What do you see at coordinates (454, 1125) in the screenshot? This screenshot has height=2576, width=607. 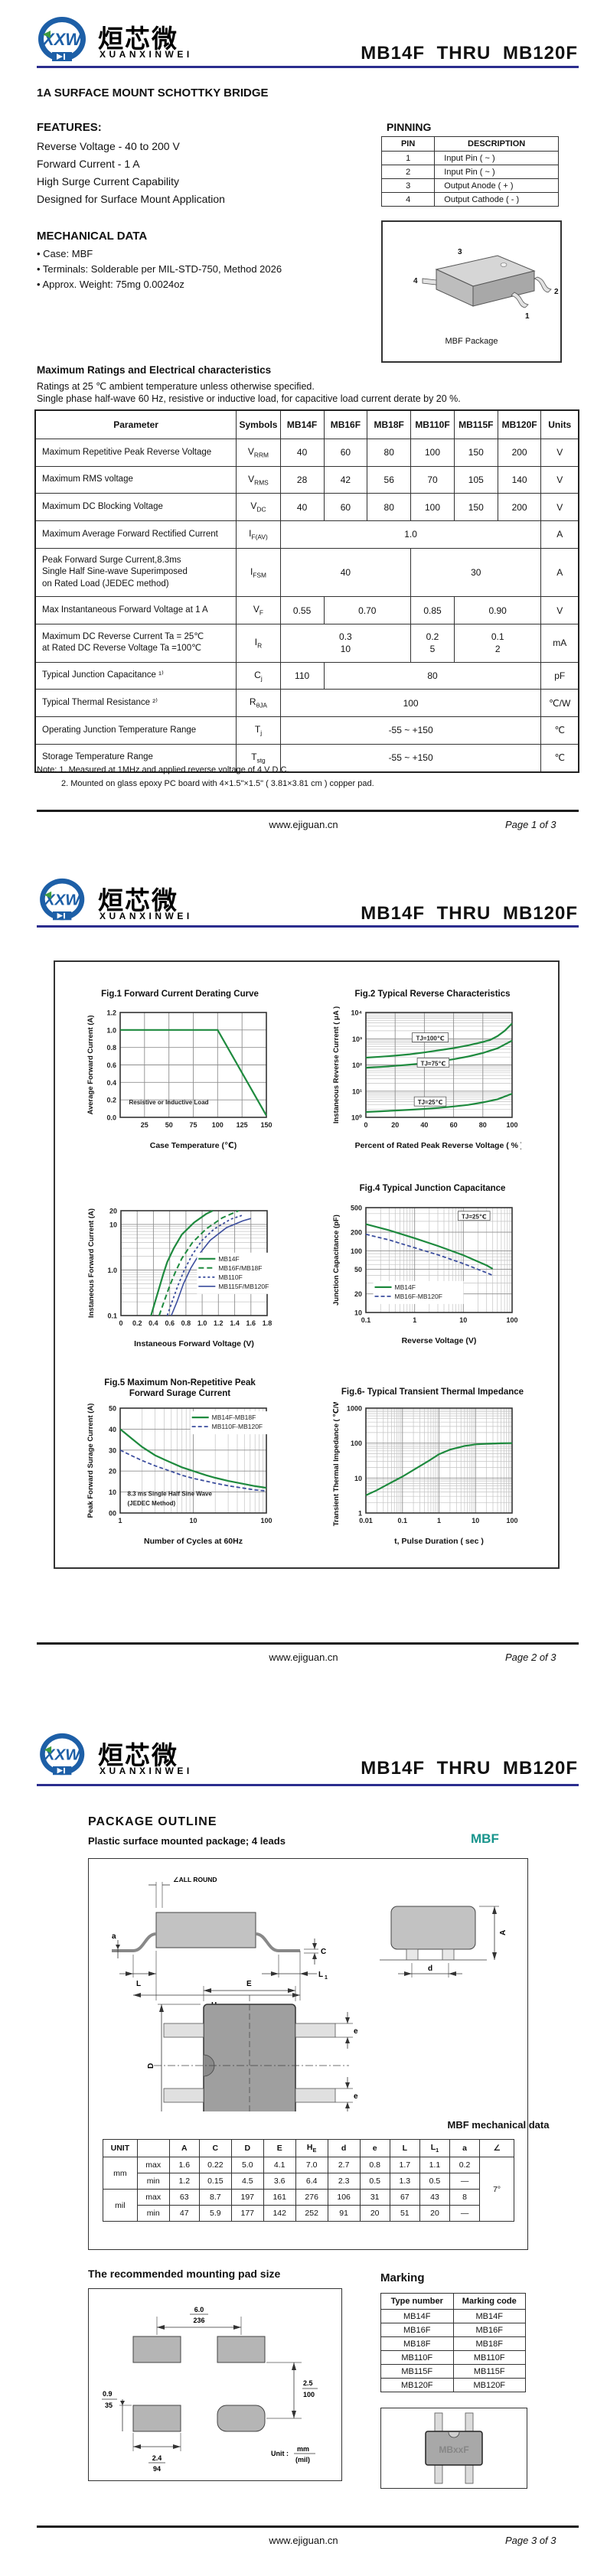 I see `svg-text: 60` at bounding box center [454, 1125].